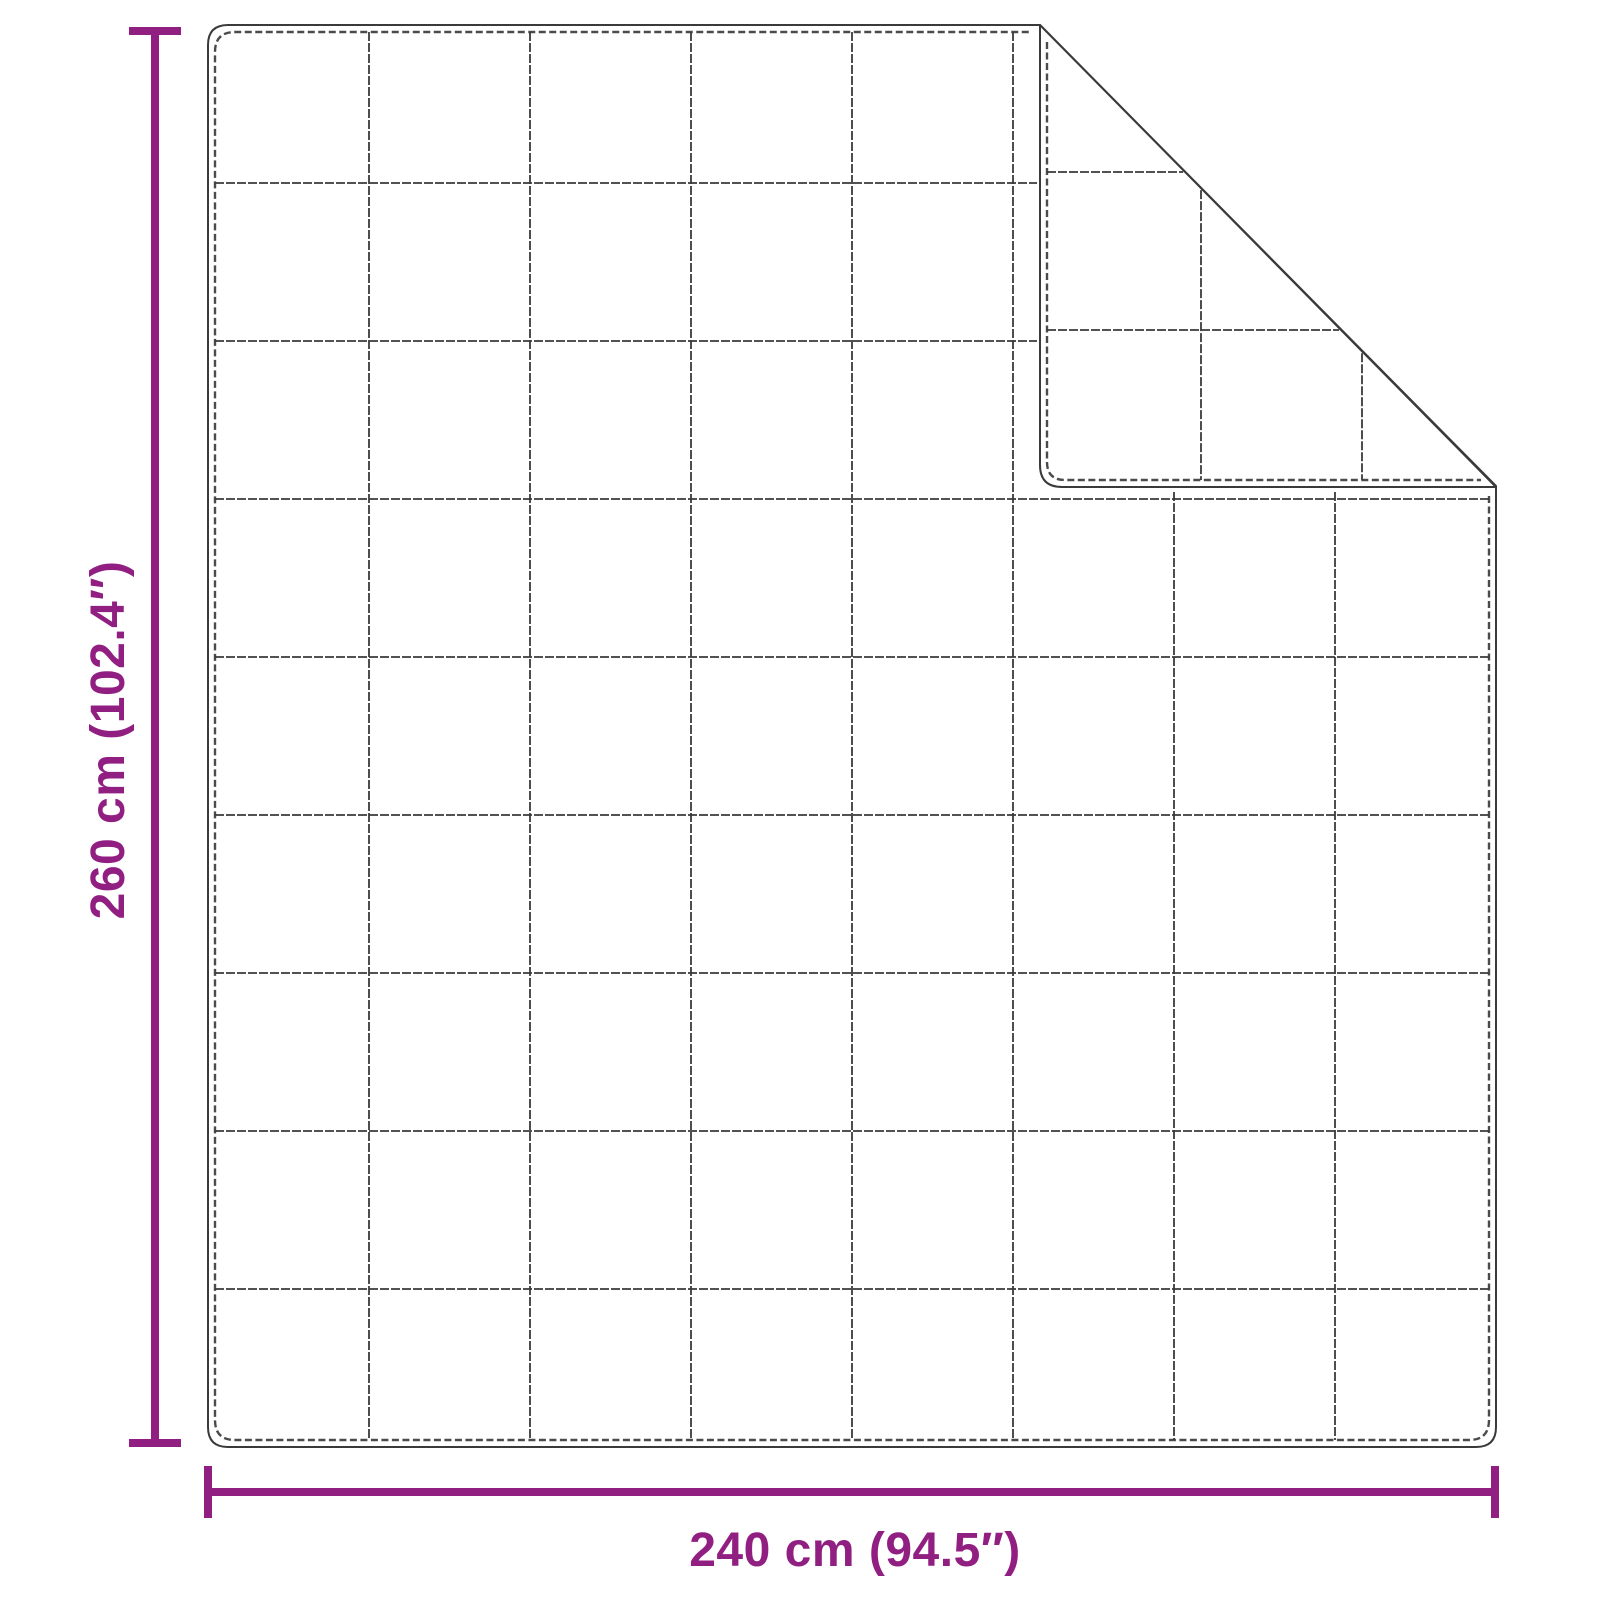 The width and height of the screenshot is (1600, 1600). What do you see at coordinates (855, 1550) in the screenshot?
I see `width-label: 240 cm (94.5″)` at bounding box center [855, 1550].